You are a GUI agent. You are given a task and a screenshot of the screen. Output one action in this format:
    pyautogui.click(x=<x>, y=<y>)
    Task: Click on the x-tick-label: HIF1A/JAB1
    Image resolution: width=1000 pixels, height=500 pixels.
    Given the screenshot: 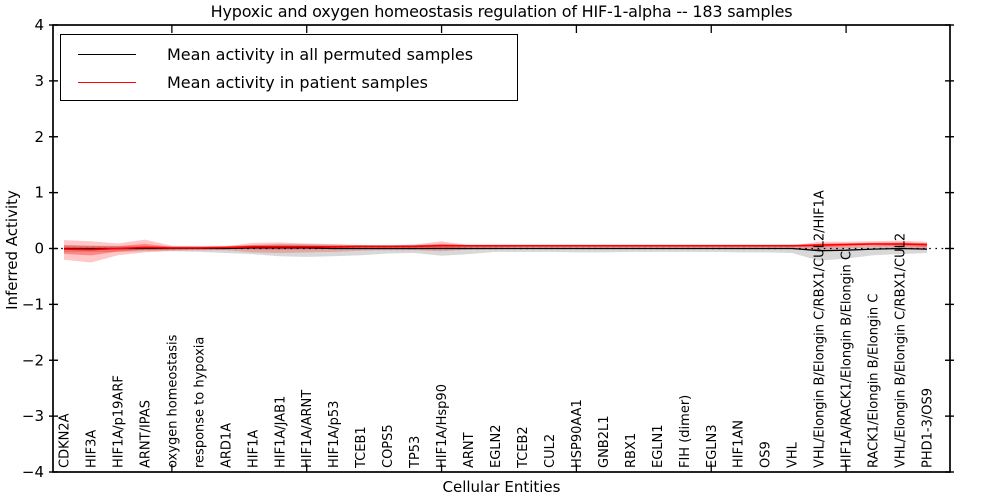 What is the action you would take?
    pyautogui.click(x=280, y=432)
    